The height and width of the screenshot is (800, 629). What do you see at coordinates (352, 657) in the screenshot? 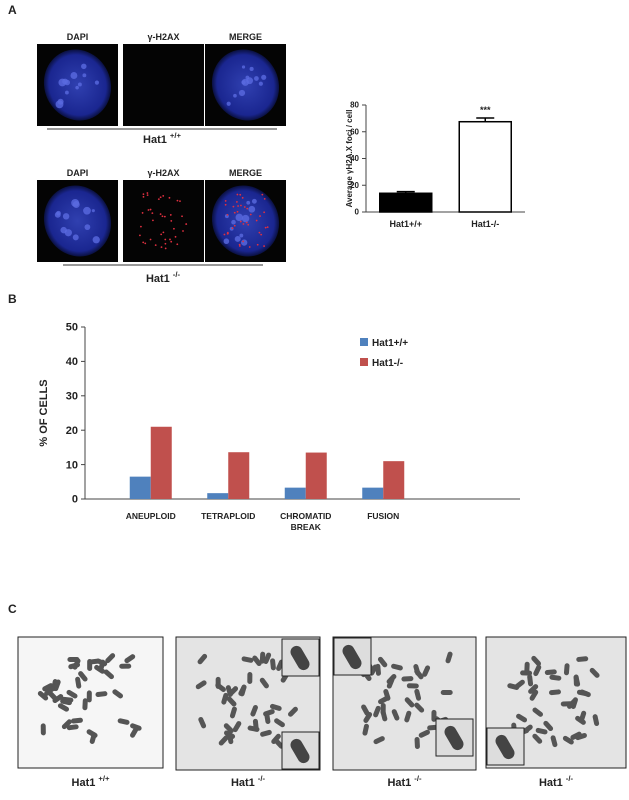
I see `inset-chromosome` at bounding box center [352, 657].